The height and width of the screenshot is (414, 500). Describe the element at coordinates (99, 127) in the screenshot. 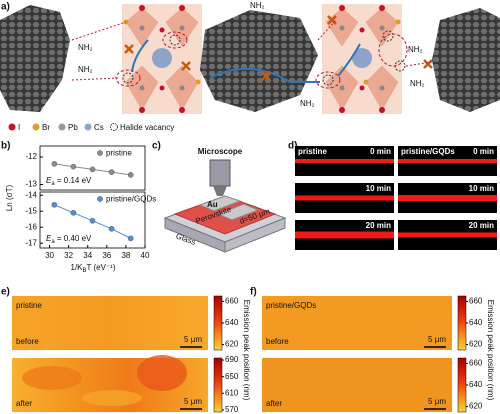

I see `legend-label: Cs` at that location.